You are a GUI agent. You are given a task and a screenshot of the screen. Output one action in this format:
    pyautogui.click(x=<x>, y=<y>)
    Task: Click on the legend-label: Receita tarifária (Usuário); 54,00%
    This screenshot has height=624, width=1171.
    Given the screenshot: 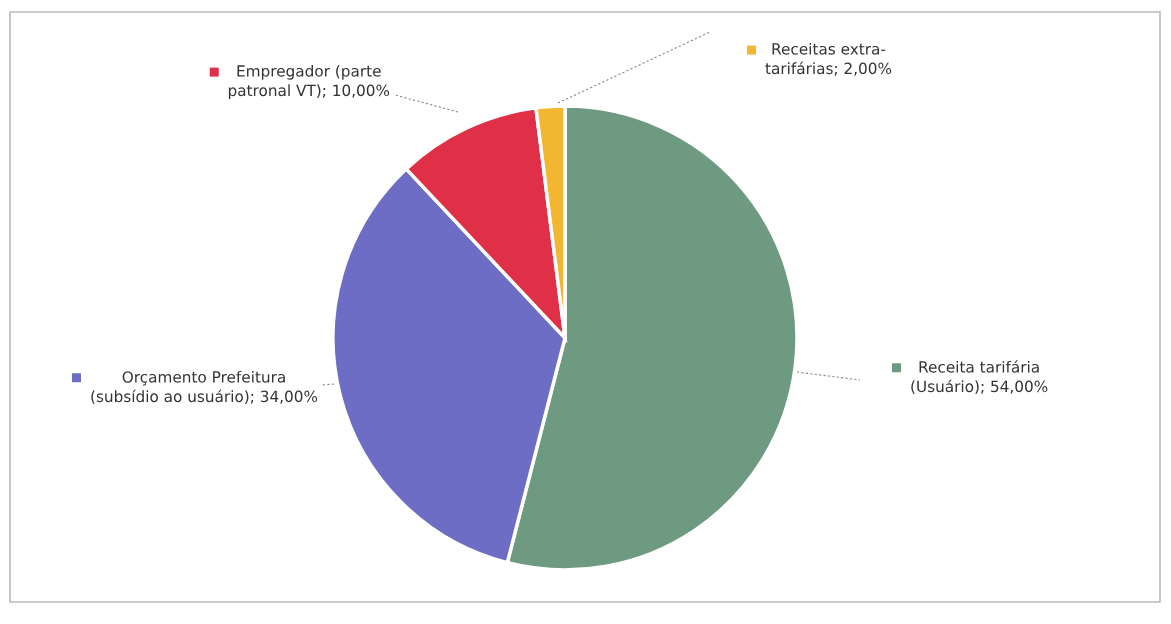 What is the action you would take?
    pyautogui.click(x=979, y=377)
    